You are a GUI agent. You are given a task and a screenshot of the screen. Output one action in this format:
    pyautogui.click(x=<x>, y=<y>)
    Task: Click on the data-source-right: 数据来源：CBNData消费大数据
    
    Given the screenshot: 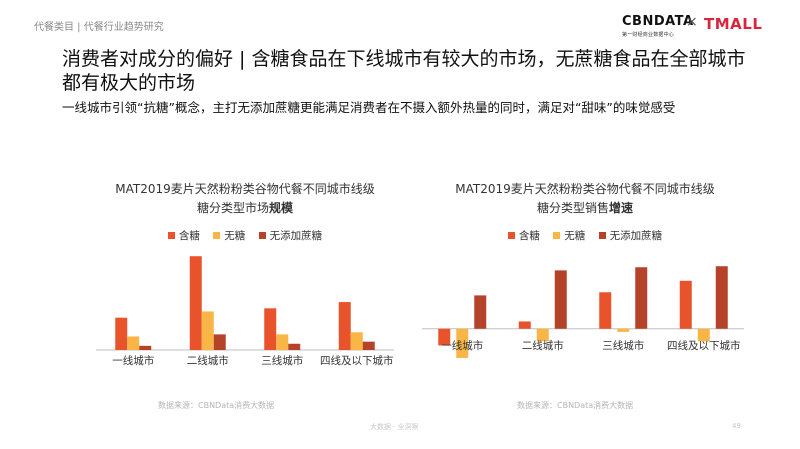 What is the action you would take?
    pyautogui.click(x=575, y=405)
    